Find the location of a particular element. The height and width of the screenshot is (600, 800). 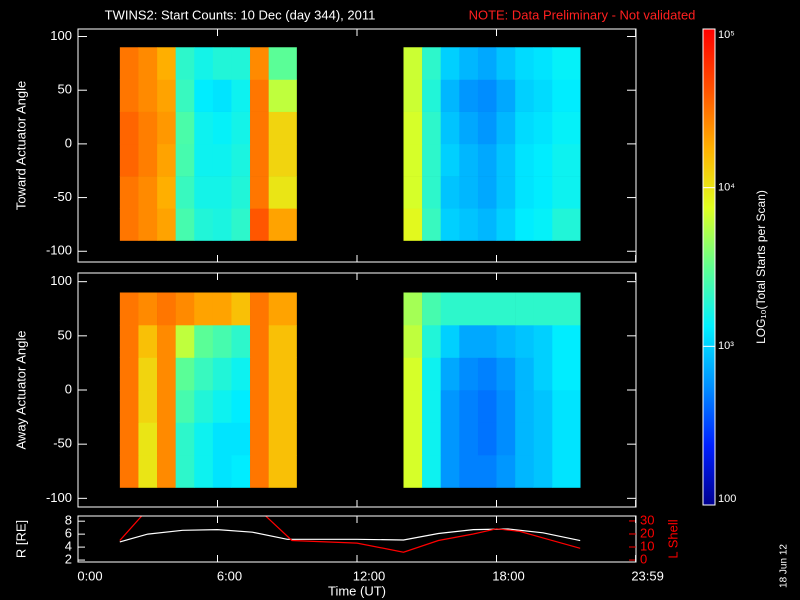

x-tick-label: 12:00 is located at coordinates (369, 575).